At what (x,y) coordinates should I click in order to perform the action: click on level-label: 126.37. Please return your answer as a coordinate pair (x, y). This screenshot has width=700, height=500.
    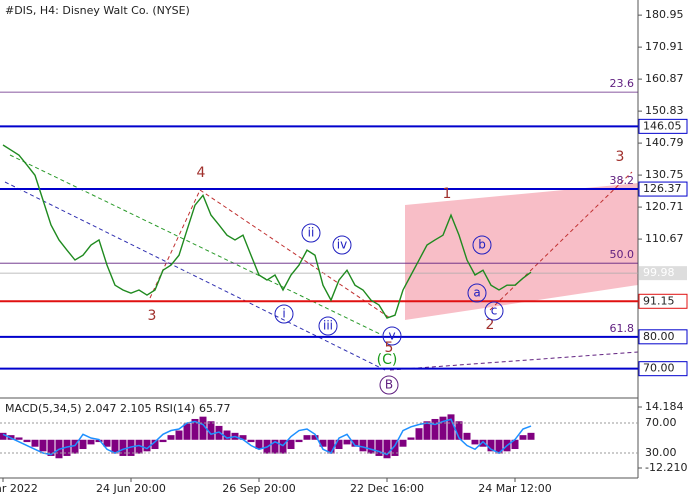
    Looking at the image, I should click on (662, 188).